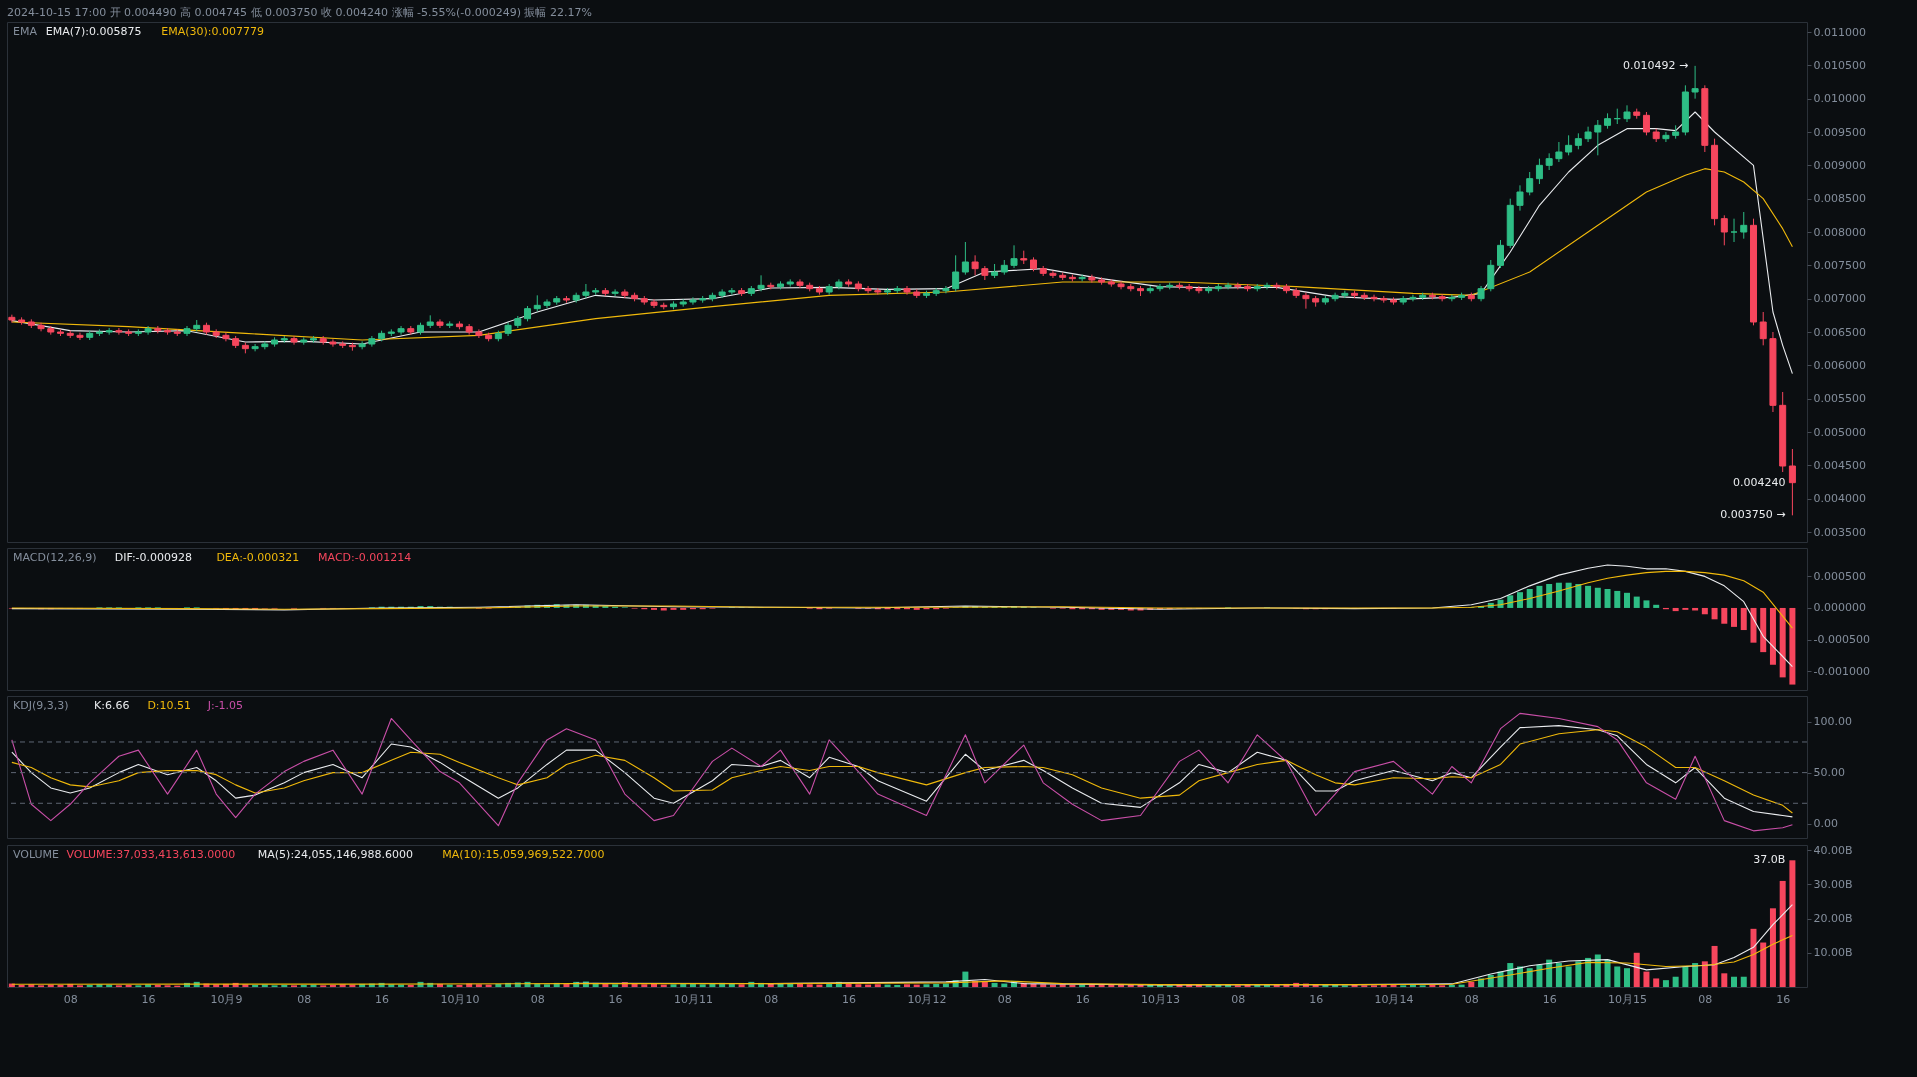  What do you see at coordinates (460, 999) in the screenshot?
I see `x-tick-label: 10月10` at bounding box center [460, 999].